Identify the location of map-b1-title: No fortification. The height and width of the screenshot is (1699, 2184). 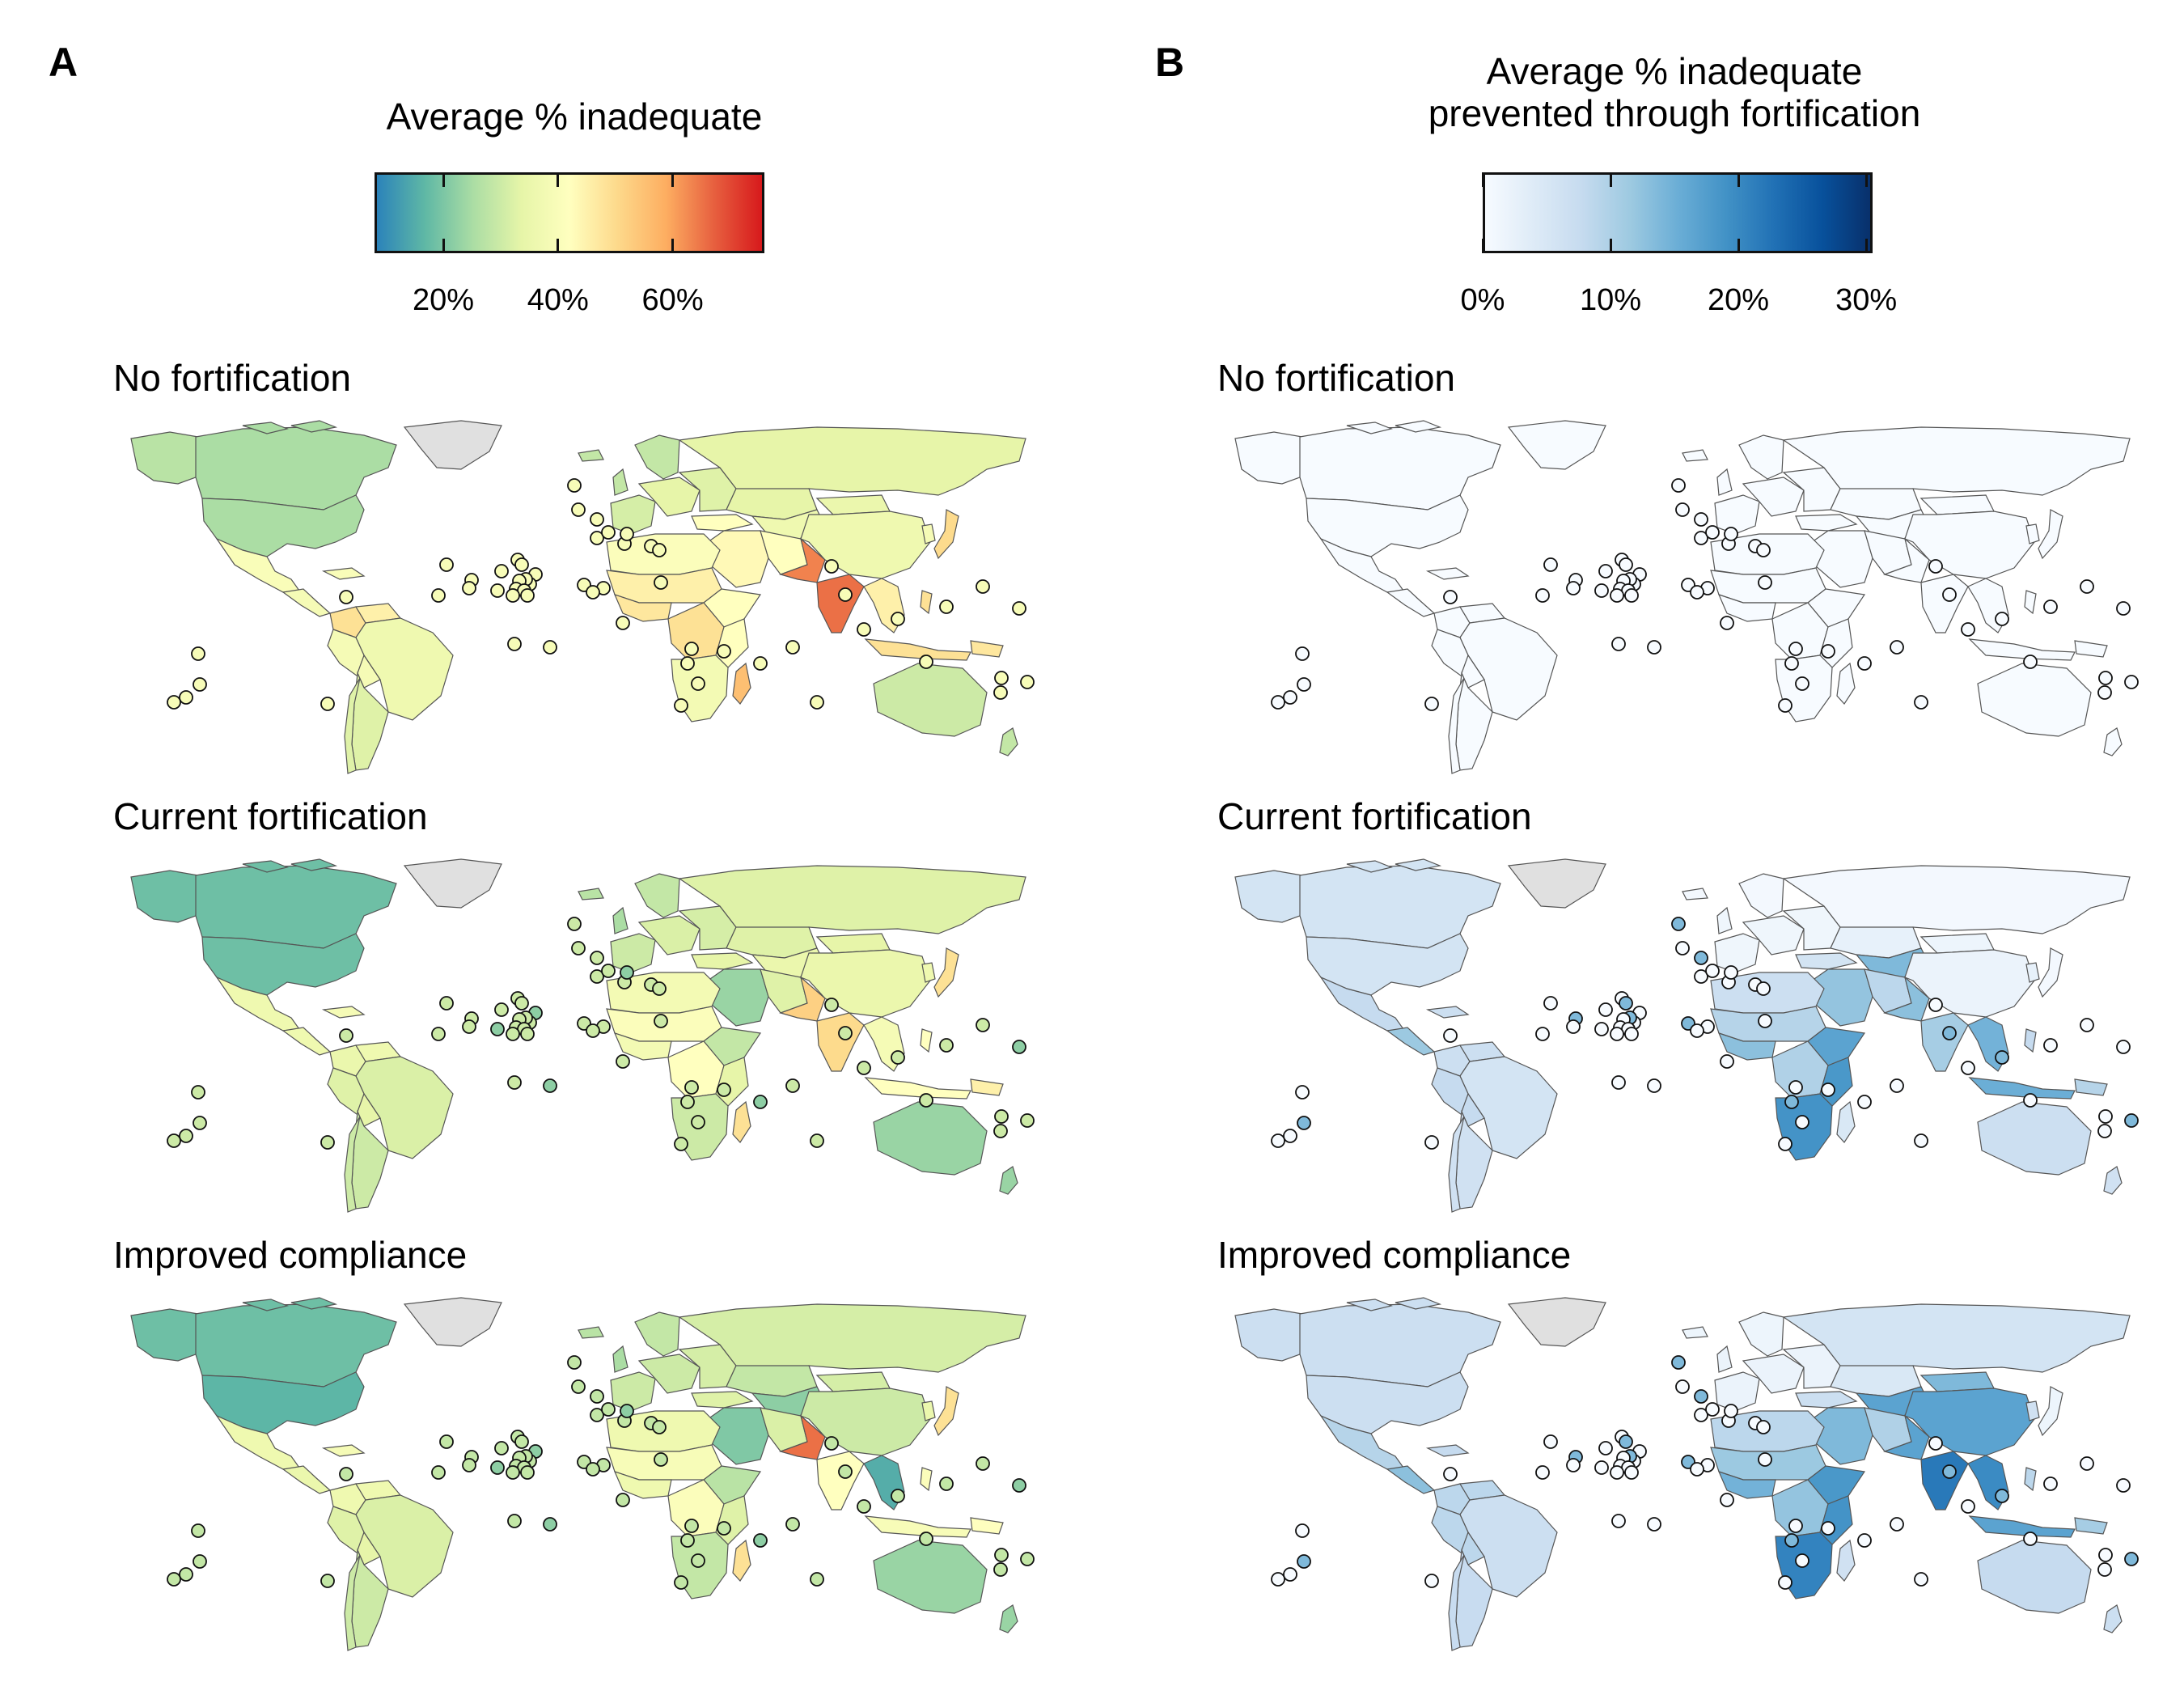
(1336, 378).